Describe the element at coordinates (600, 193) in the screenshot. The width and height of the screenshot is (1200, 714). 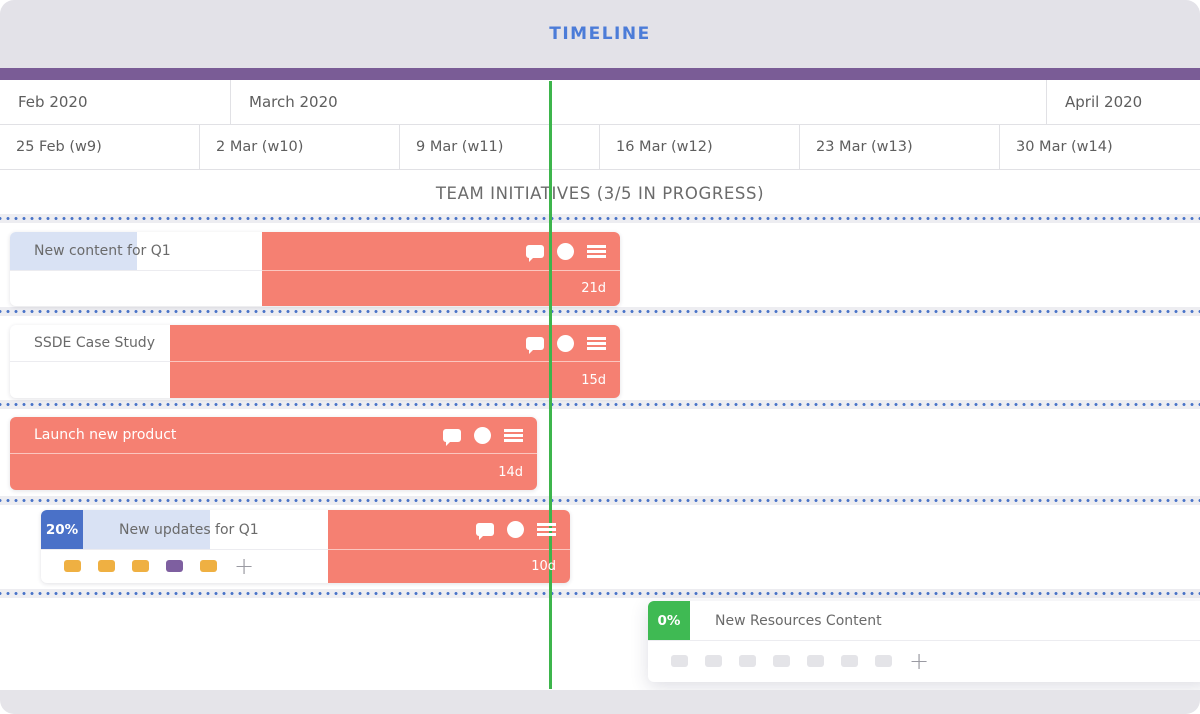
I see `team-initiatives-title: TEAM INITIATIVES (3/5 IN PROGRESS)` at that location.